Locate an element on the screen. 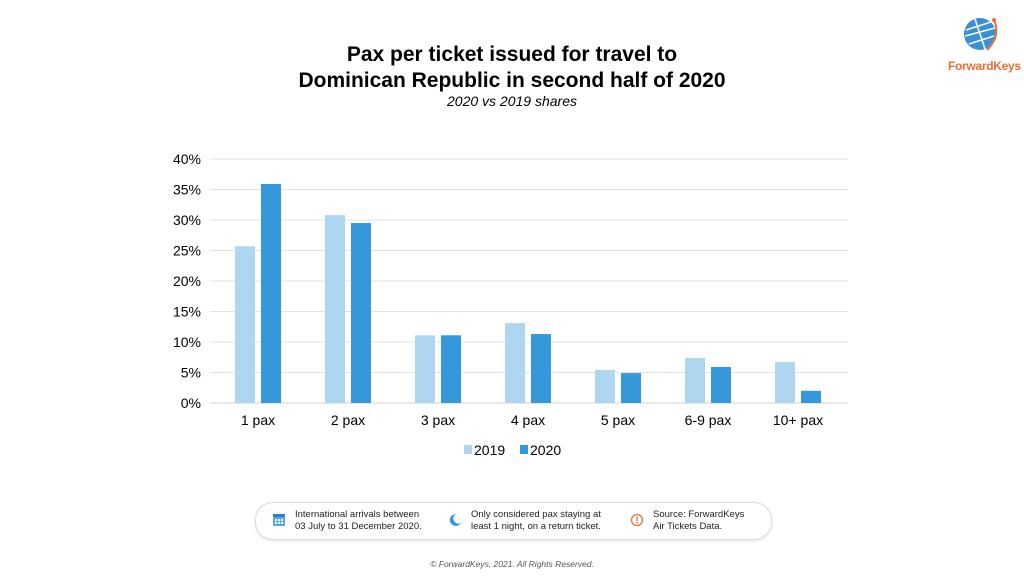 The image size is (1024, 576). bar-2020-3pax is located at coordinates (451, 369).